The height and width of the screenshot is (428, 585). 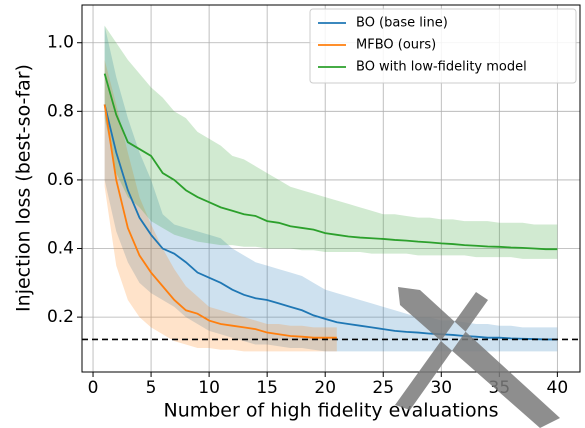 I want to click on x-tick-label: 10, so click(x=209, y=388).